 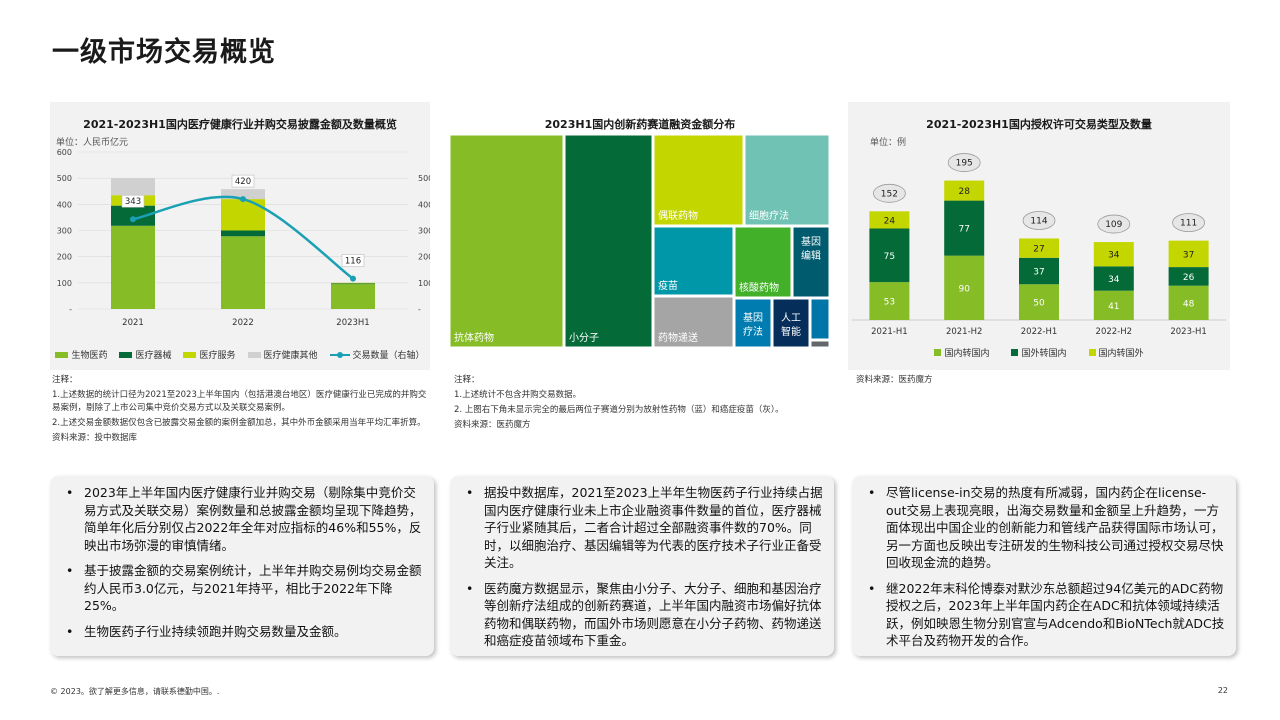 I want to click on x-tick-label: 2022-H1, so click(x=1039, y=332).